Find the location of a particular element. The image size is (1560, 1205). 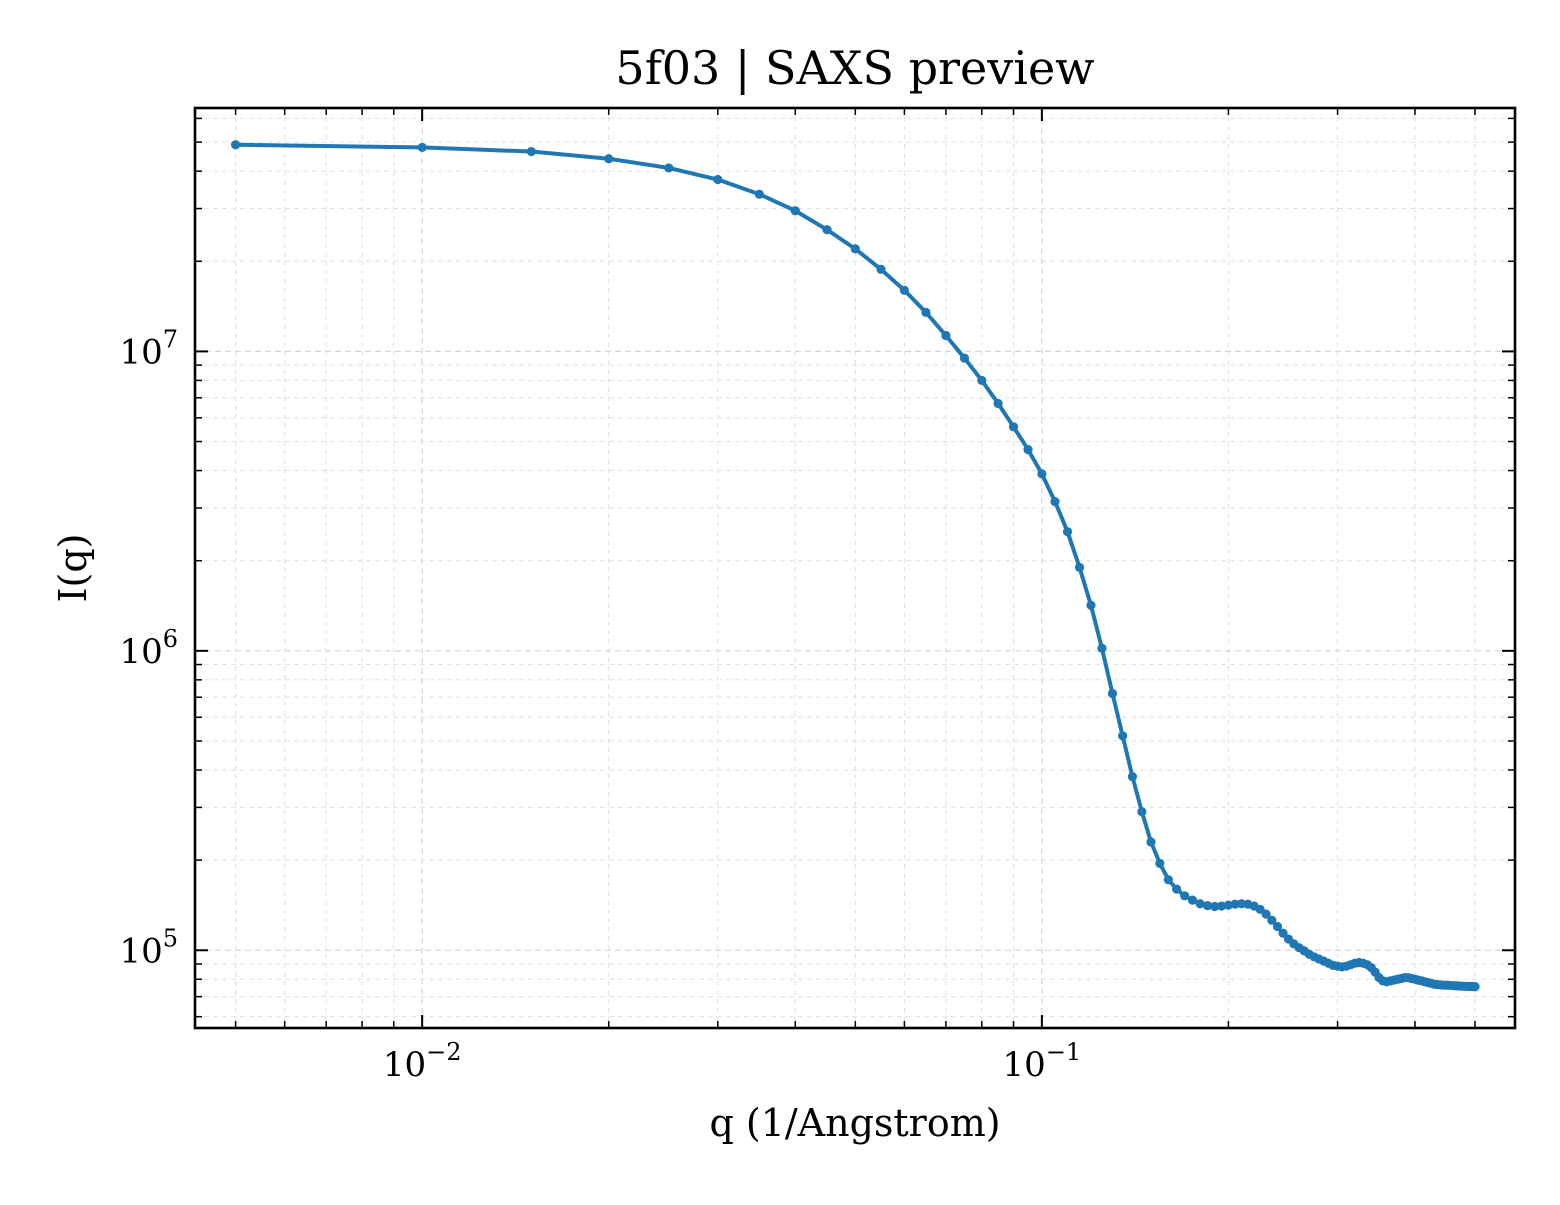

y-axis-label: I(q) is located at coordinates (73, 568).